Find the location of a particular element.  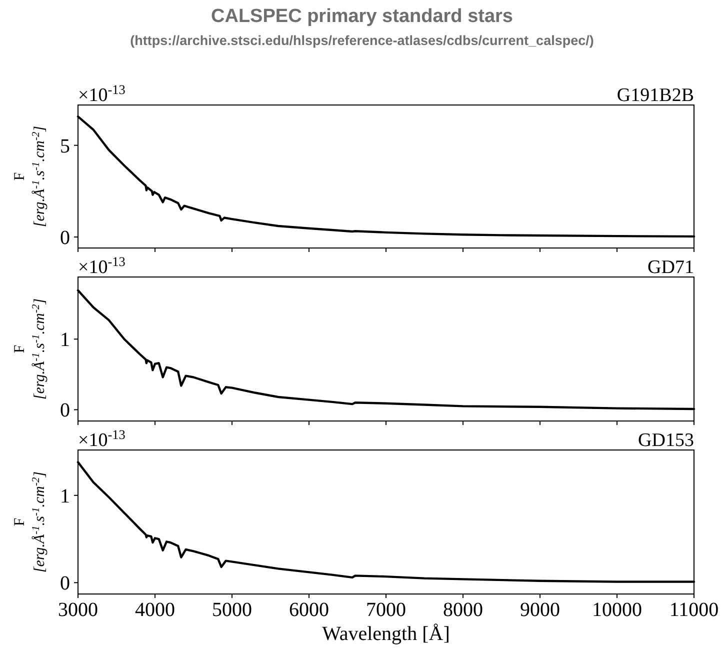

x-tick-label: 8000 is located at coordinates (463, 610).